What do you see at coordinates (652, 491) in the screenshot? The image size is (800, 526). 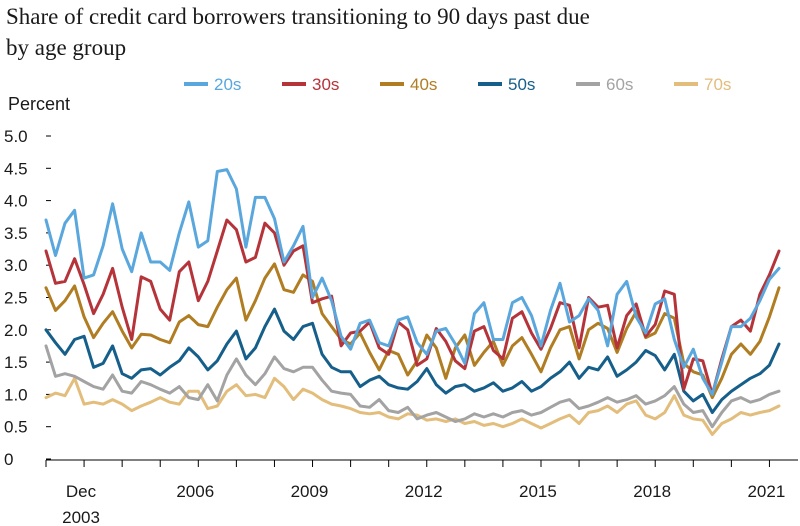 I see `x-tick-label: 2018` at bounding box center [652, 491].